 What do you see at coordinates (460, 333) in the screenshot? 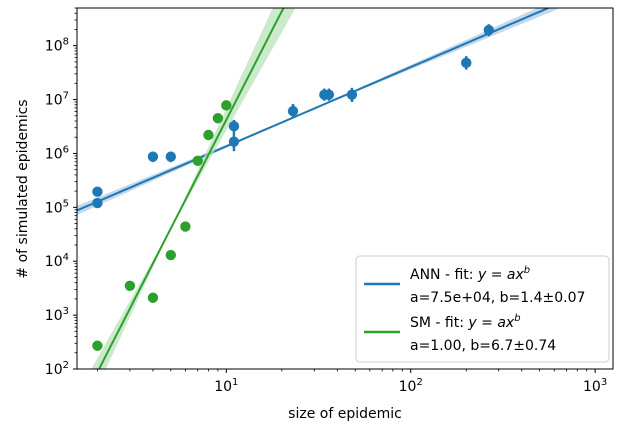
I see `legend-entry-sm: SM - fit: y = axb a=1.00, b=6.7±0.74` at bounding box center [460, 333].